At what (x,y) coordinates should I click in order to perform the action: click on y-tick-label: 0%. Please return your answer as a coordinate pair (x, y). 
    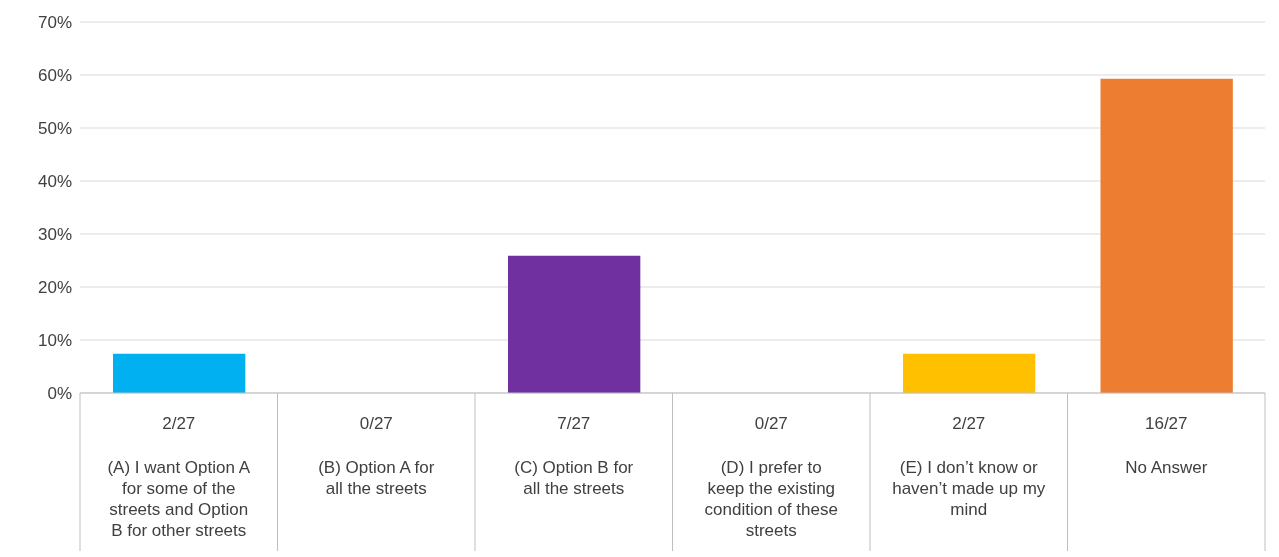
    Looking at the image, I should click on (59, 394).